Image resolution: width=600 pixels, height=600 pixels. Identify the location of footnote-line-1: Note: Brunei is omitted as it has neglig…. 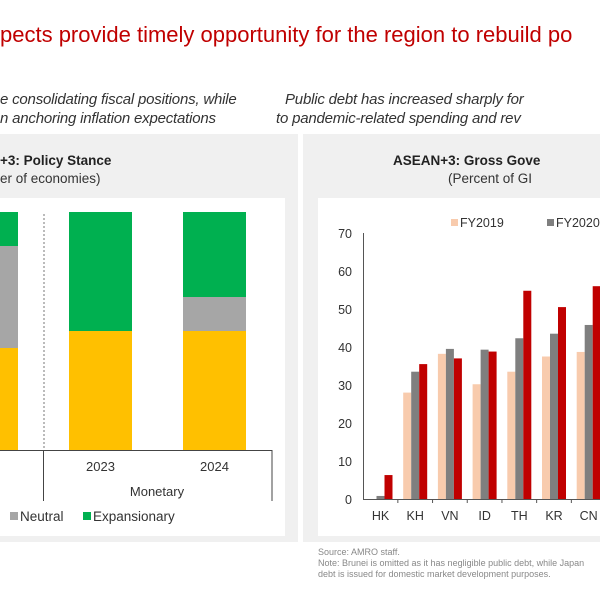
(451, 563).